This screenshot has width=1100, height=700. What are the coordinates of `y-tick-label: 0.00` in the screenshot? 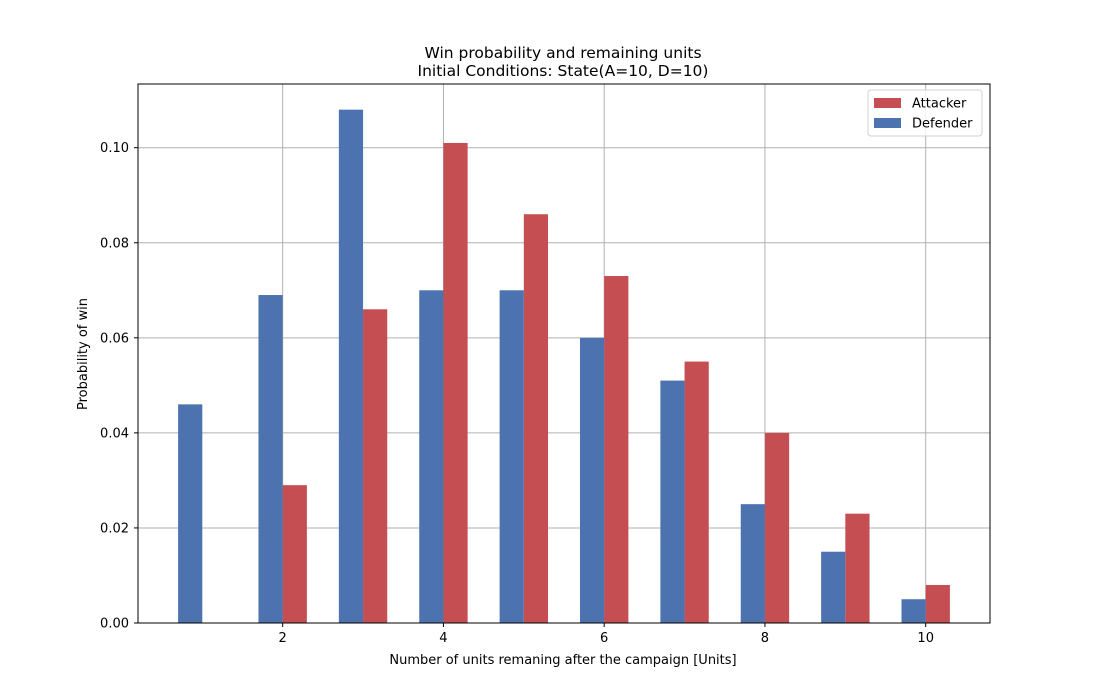 It's located at (114, 624).